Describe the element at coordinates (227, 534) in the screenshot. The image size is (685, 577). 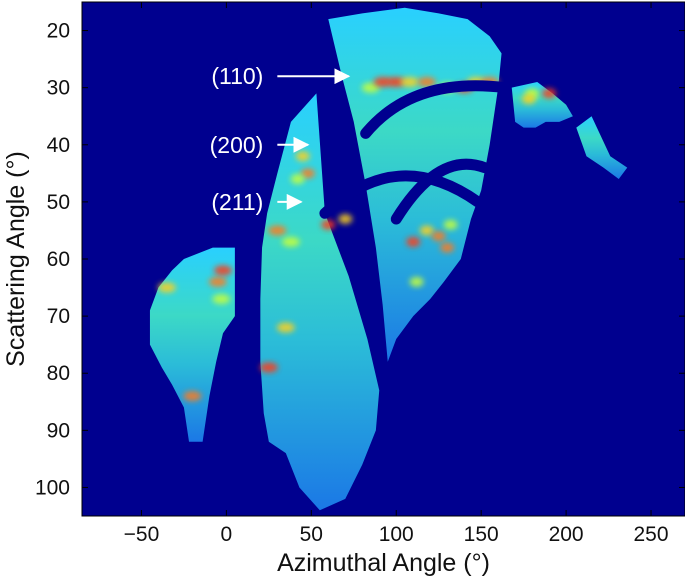
I see `x-tick-label: 0` at that location.